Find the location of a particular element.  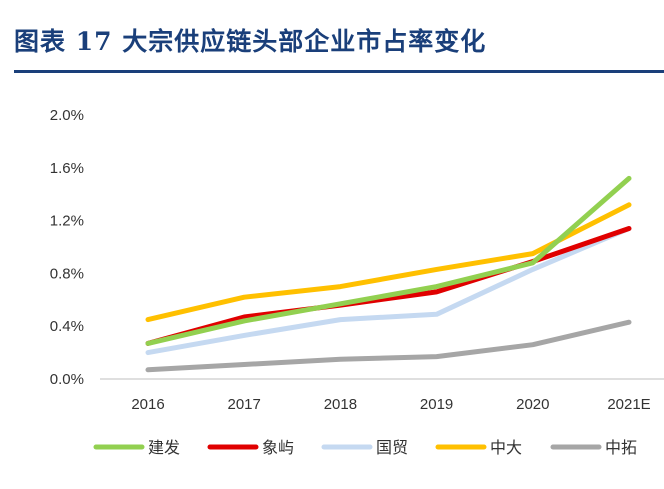

legend-label: 国贸 is located at coordinates (392, 447).